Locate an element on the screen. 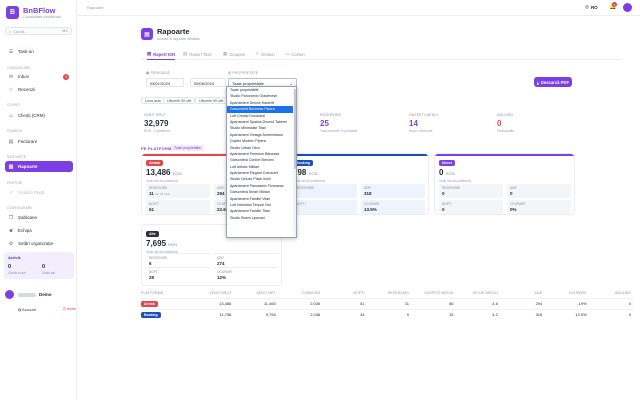  page-title: Rapoarte is located at coordinates (173, 31).